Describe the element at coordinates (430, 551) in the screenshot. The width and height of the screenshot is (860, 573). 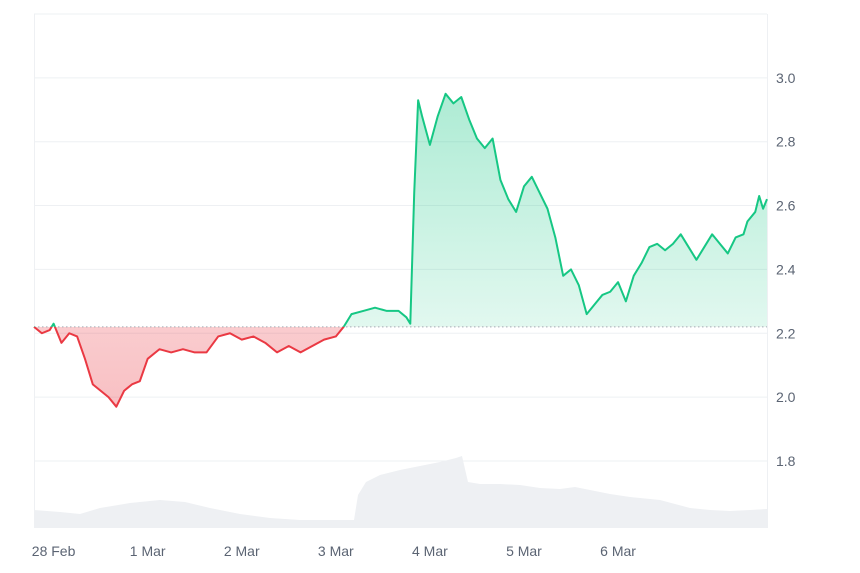
I see `x-tick-label: 4 Mar` at that location.